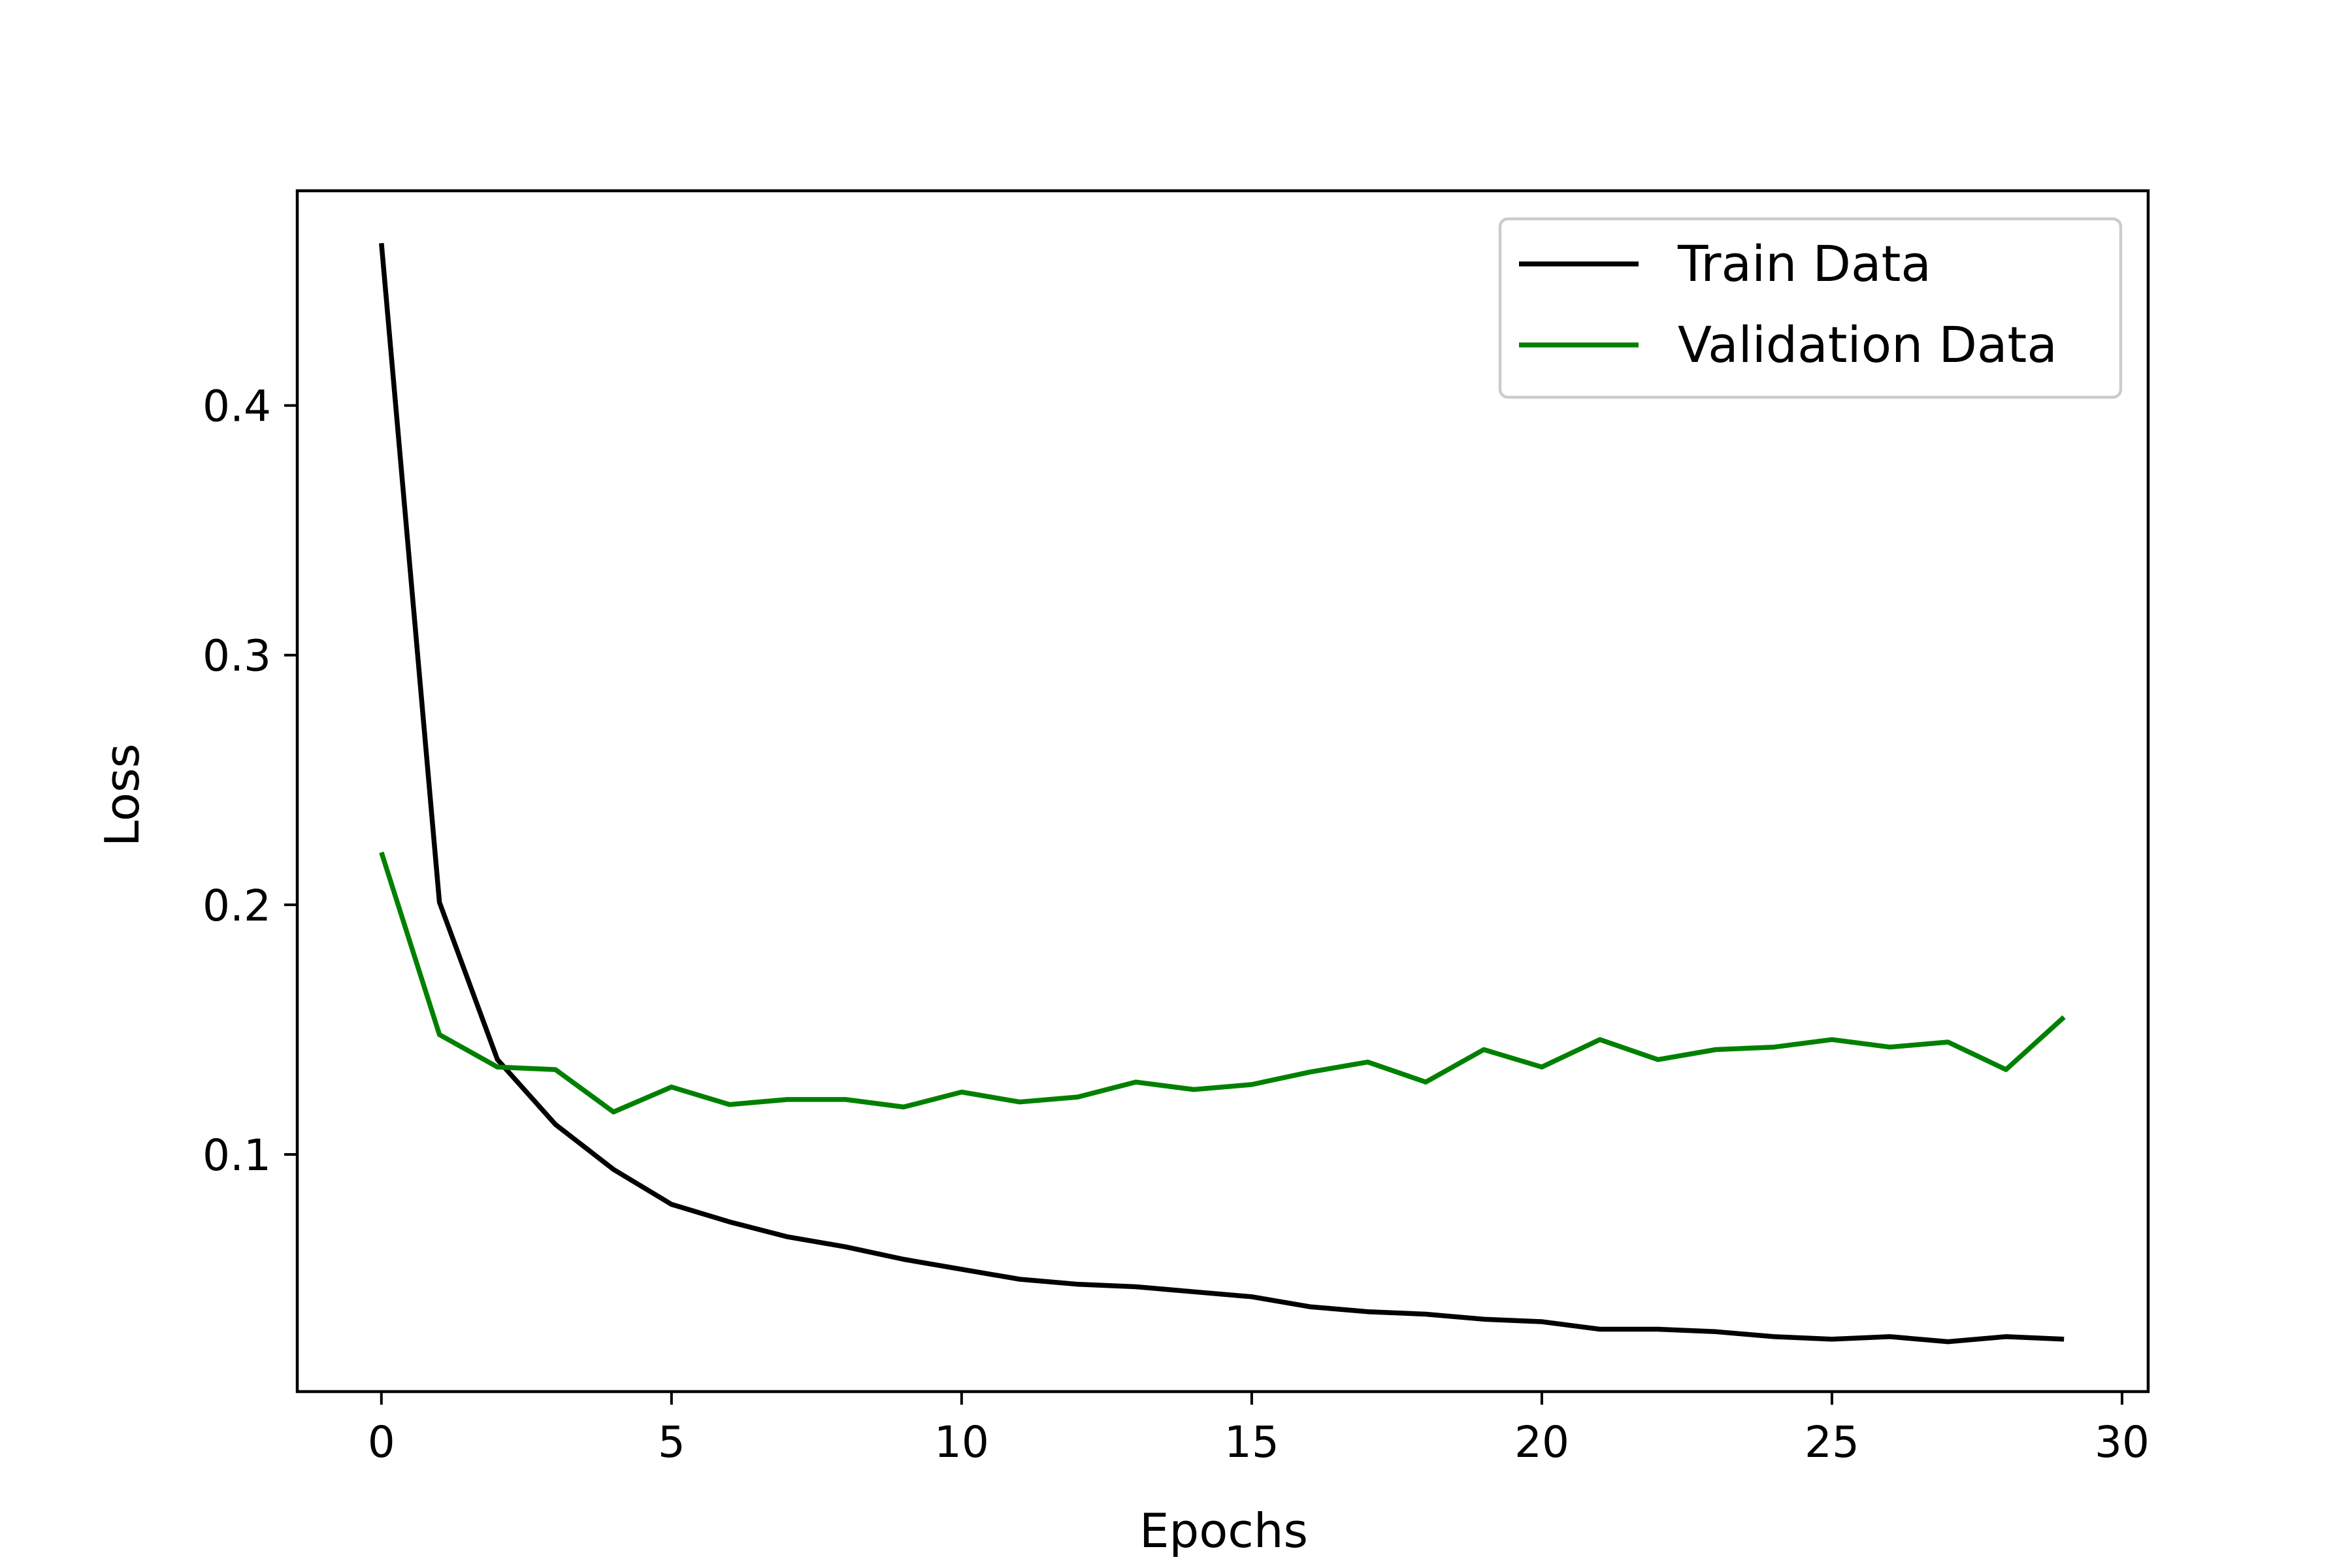 The image size is (2352, 1568). Describe the element at coordinates (237, 906) in the screenshot. I see `y-tick-label: 0.2` at that location.